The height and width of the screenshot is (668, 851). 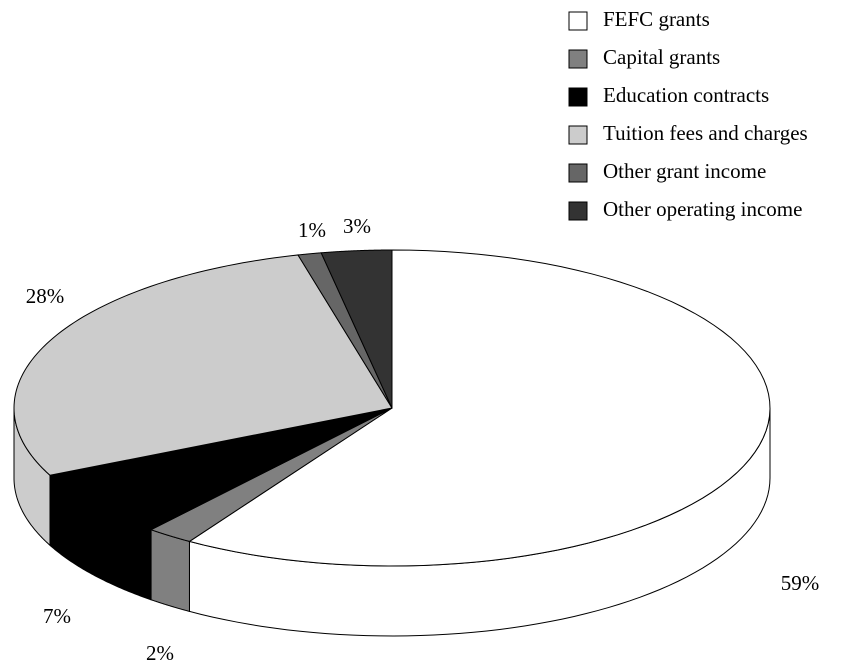 What do you see at coordinates (170, 571) in the screenshot?
I see `pie-side` at bounding box center [170, 571].